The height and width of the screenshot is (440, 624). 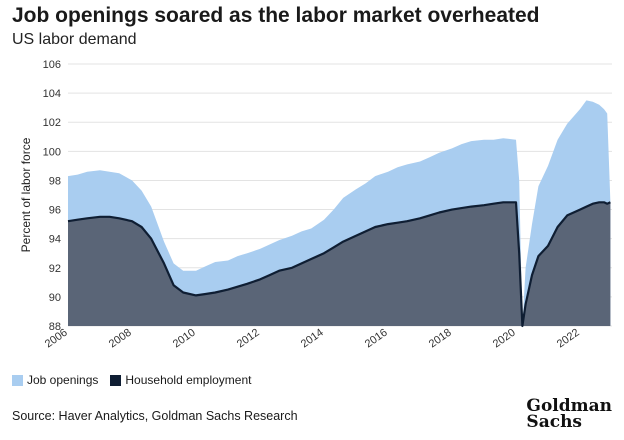 I want to click on x-axis-ticks: 2006 2008 2010 2012 2014 2016 2018 2020 2022, so click(x=312, y=339).